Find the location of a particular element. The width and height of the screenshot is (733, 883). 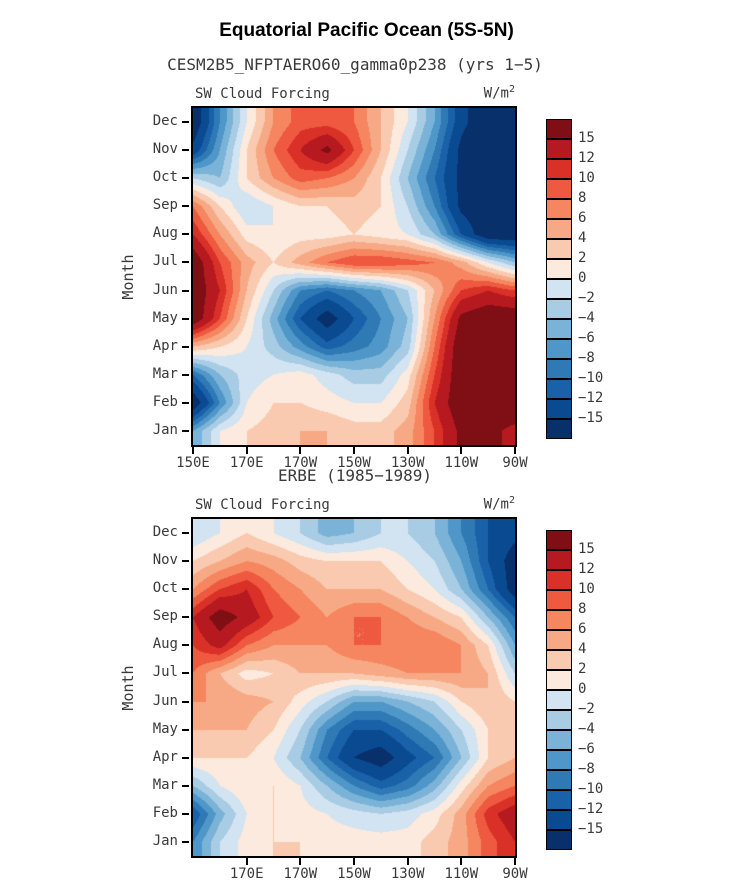

colorbar-tick-label: −6 is located at coordinates (586, 338).